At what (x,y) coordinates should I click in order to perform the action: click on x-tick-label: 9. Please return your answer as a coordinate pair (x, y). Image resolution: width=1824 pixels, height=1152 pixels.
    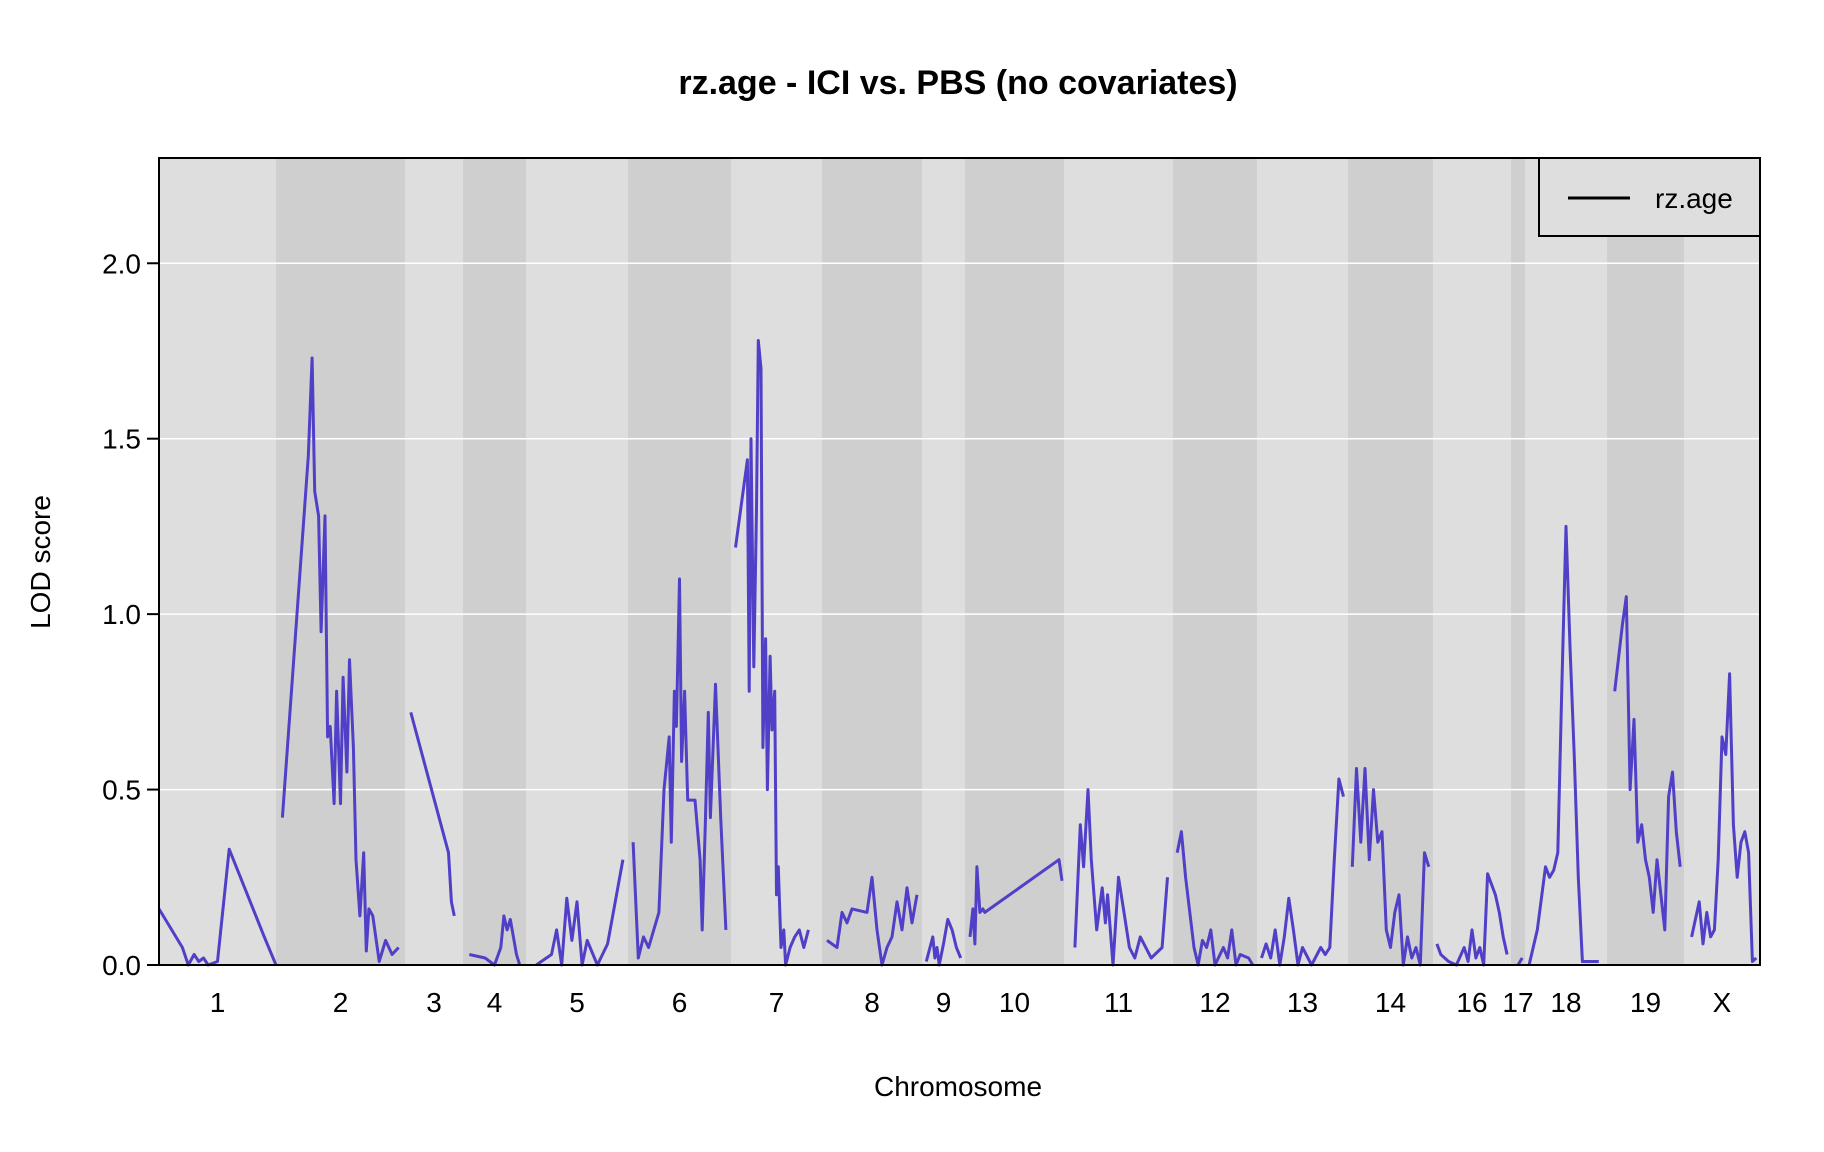
    Looking at the image, I should click on (944, 1002).